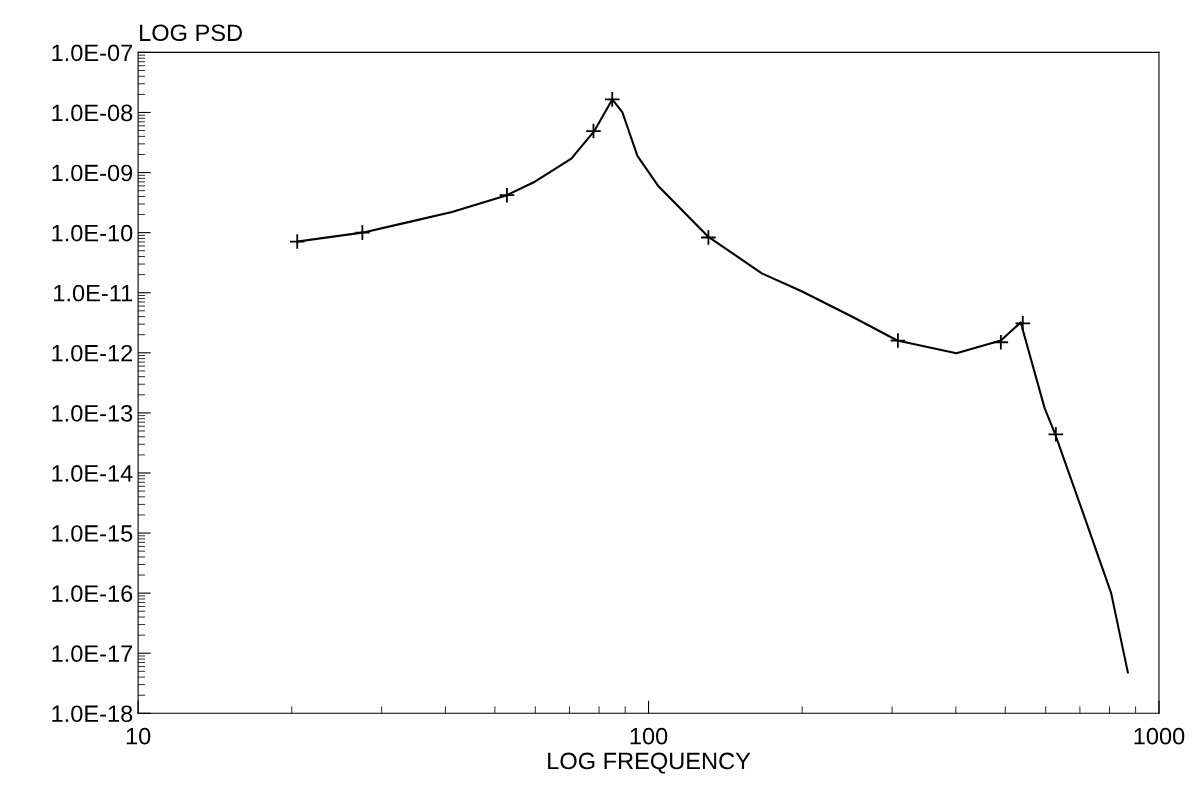  What do you see at coordinates (191, 33) in the screenshot?
I see `y-axis-title: LOG PSD` at bounding box center [191, 33].